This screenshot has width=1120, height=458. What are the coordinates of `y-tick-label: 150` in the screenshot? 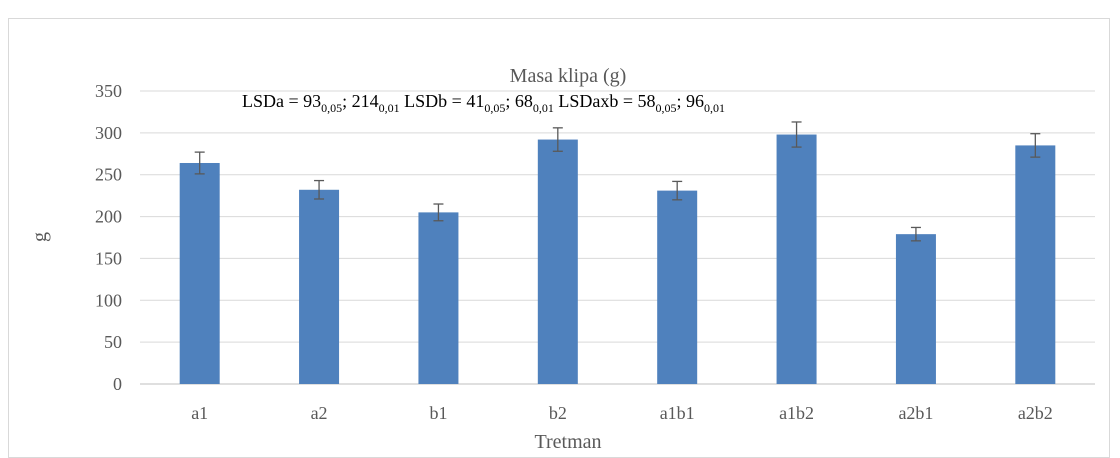 It's located at (108, 258).